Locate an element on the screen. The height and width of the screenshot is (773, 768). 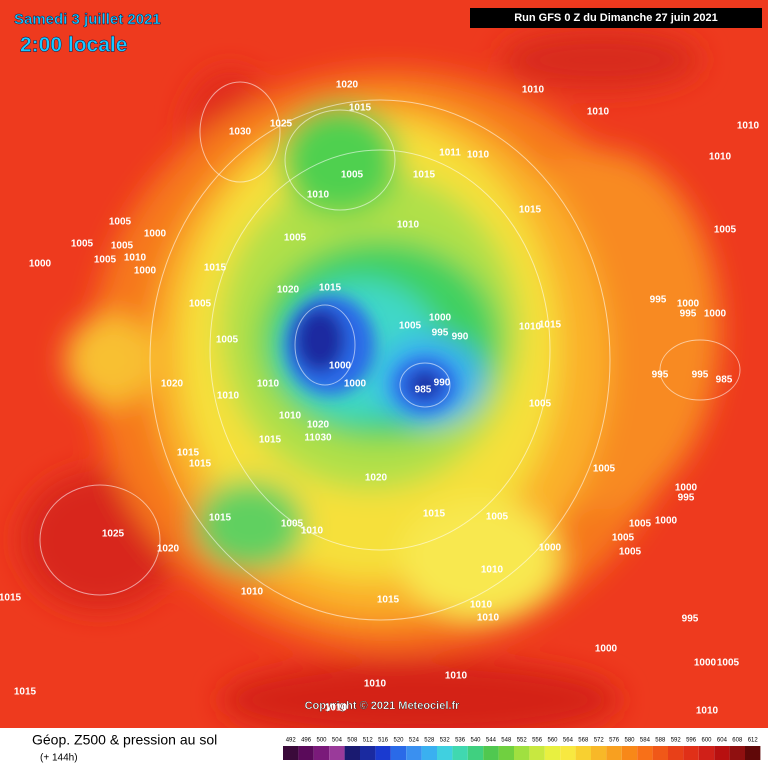
legend-tick-label: 564 is located at coordinates (568, 741).